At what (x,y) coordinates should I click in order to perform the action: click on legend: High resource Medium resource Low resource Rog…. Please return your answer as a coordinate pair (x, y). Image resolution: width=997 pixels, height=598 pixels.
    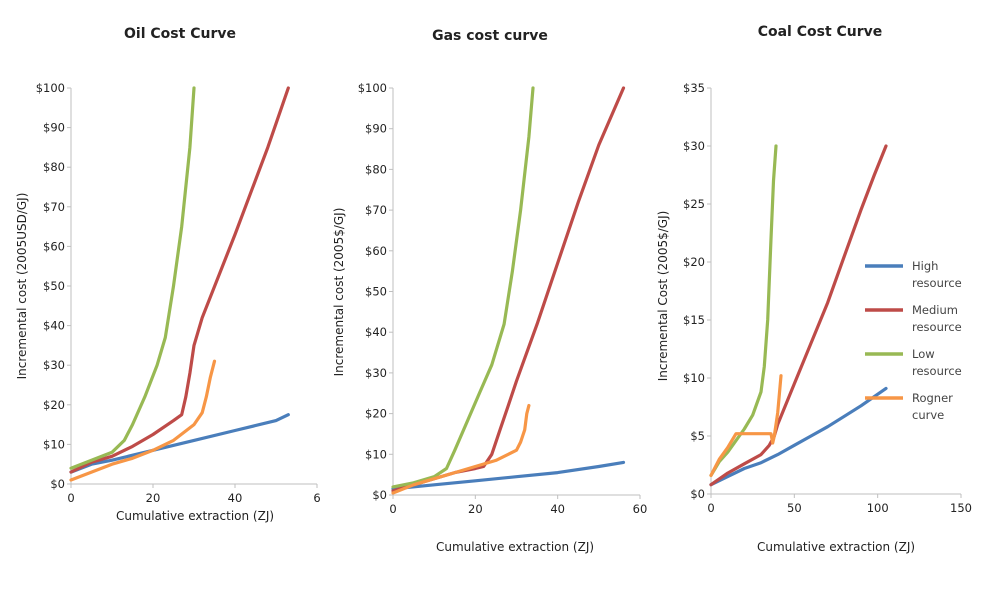
    Looking at the image, I should click on (913, 340).